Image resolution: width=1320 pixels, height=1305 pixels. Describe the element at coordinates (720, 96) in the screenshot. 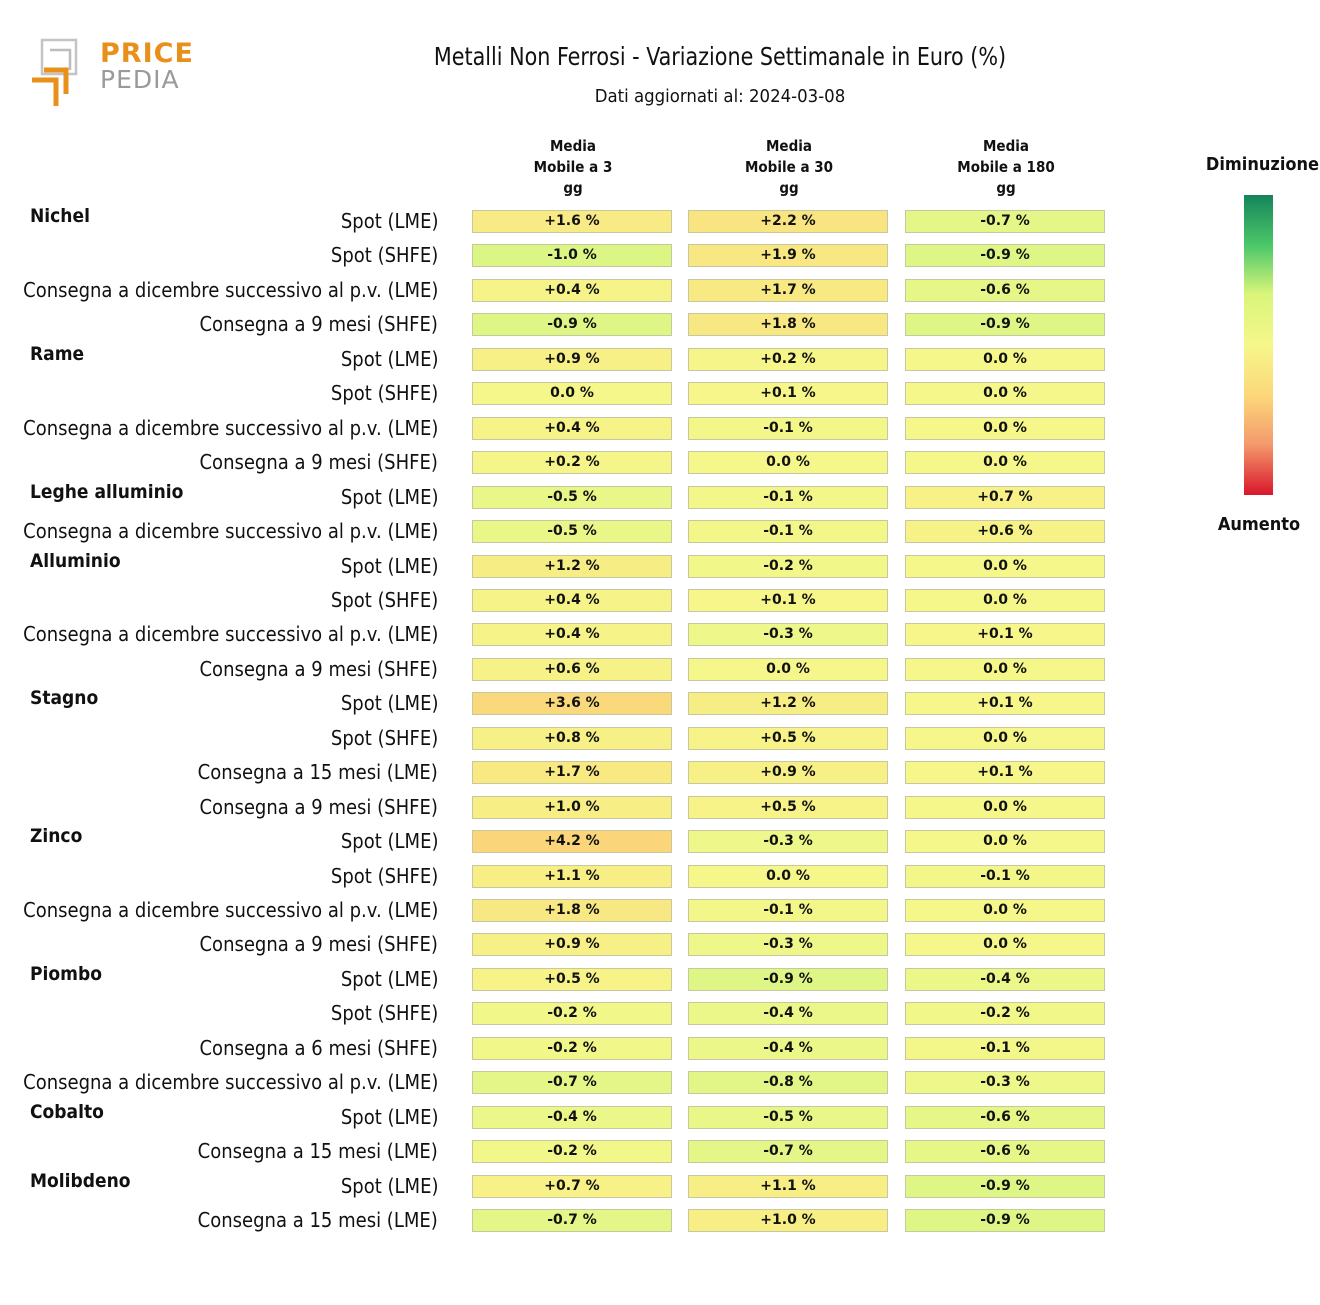

I see `chart-subtitle: Dati aggiornati al: 2024-03-08` at that location.